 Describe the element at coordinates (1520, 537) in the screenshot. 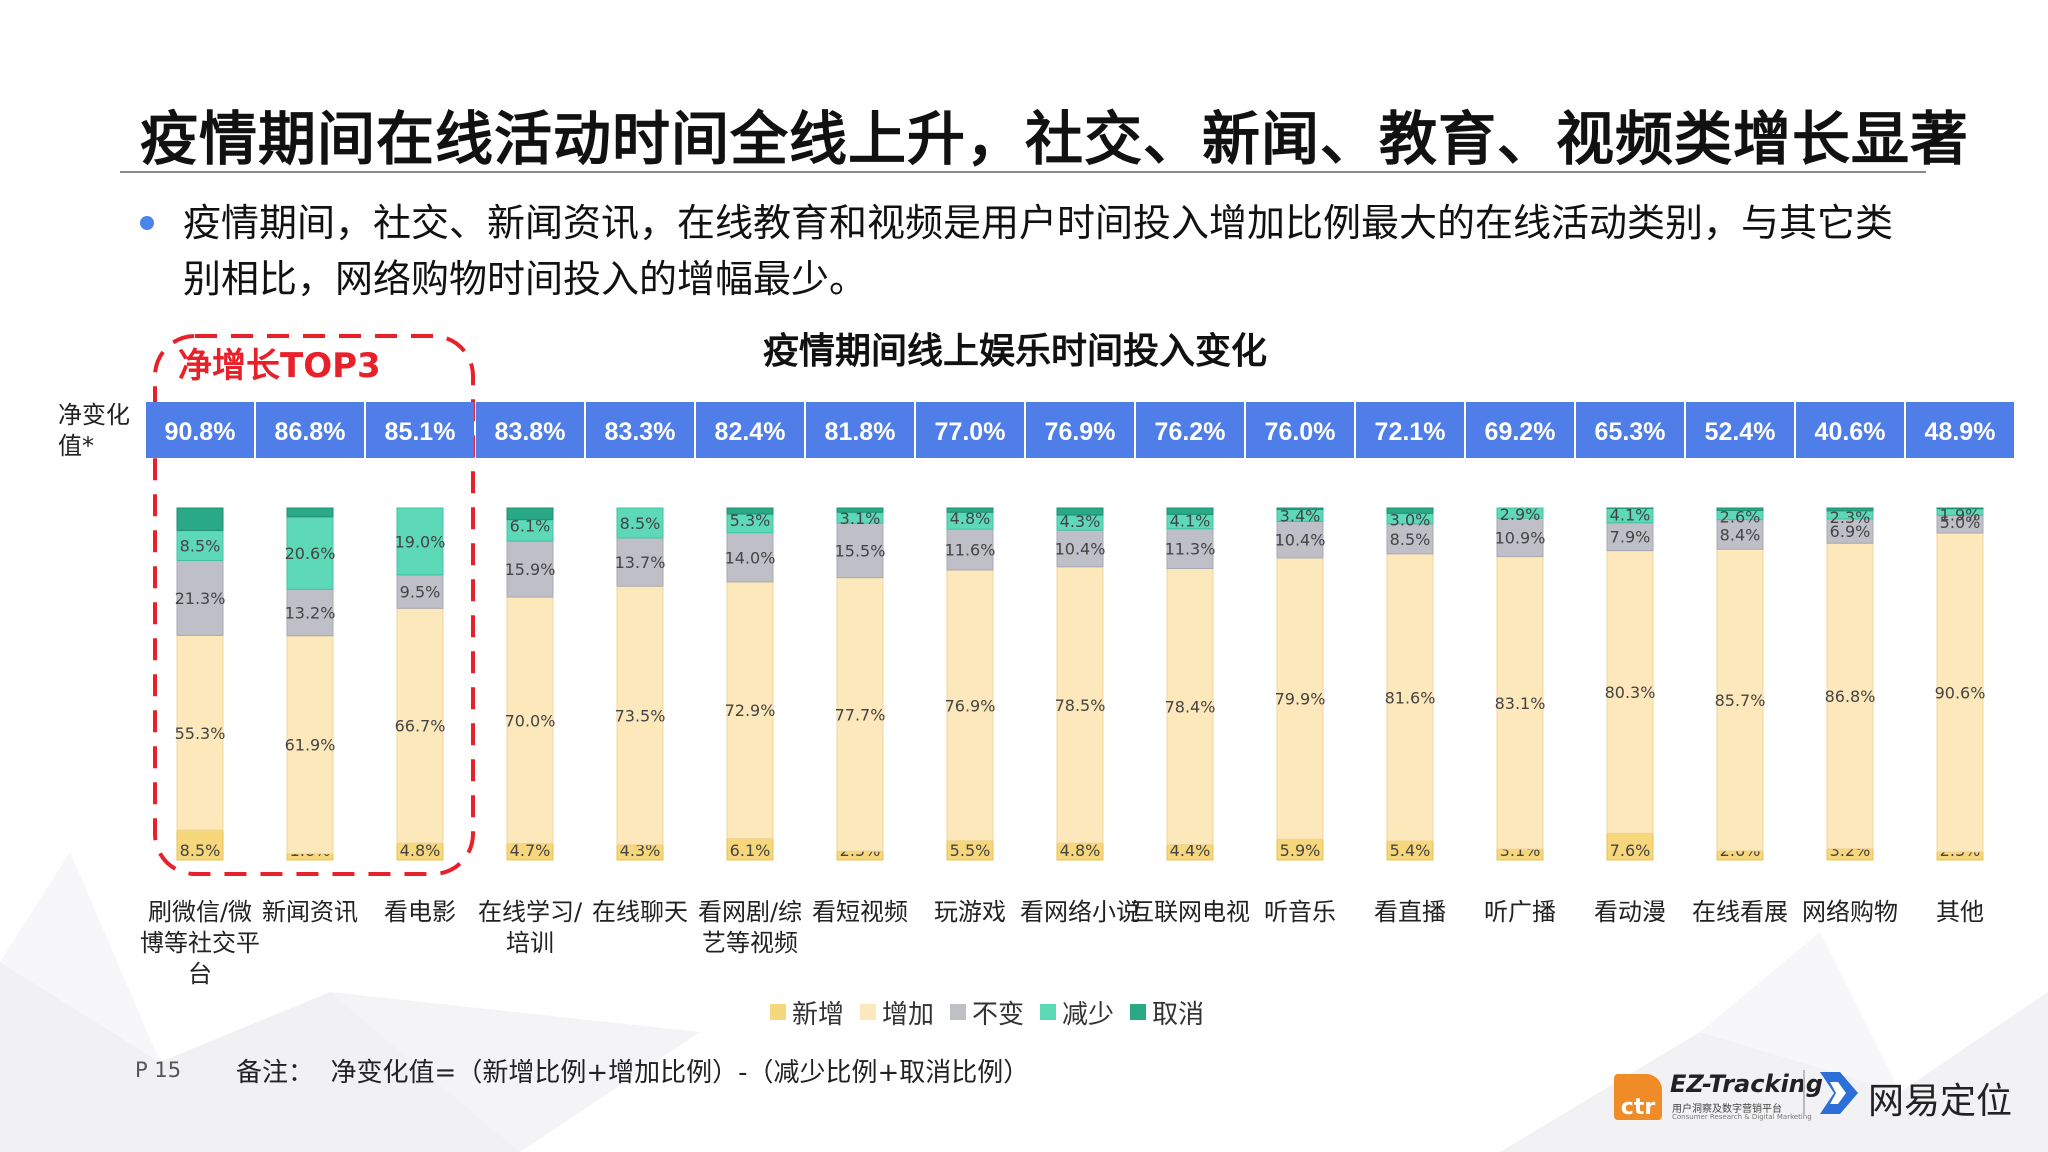

I see `data-label: 10.9%` at that location.